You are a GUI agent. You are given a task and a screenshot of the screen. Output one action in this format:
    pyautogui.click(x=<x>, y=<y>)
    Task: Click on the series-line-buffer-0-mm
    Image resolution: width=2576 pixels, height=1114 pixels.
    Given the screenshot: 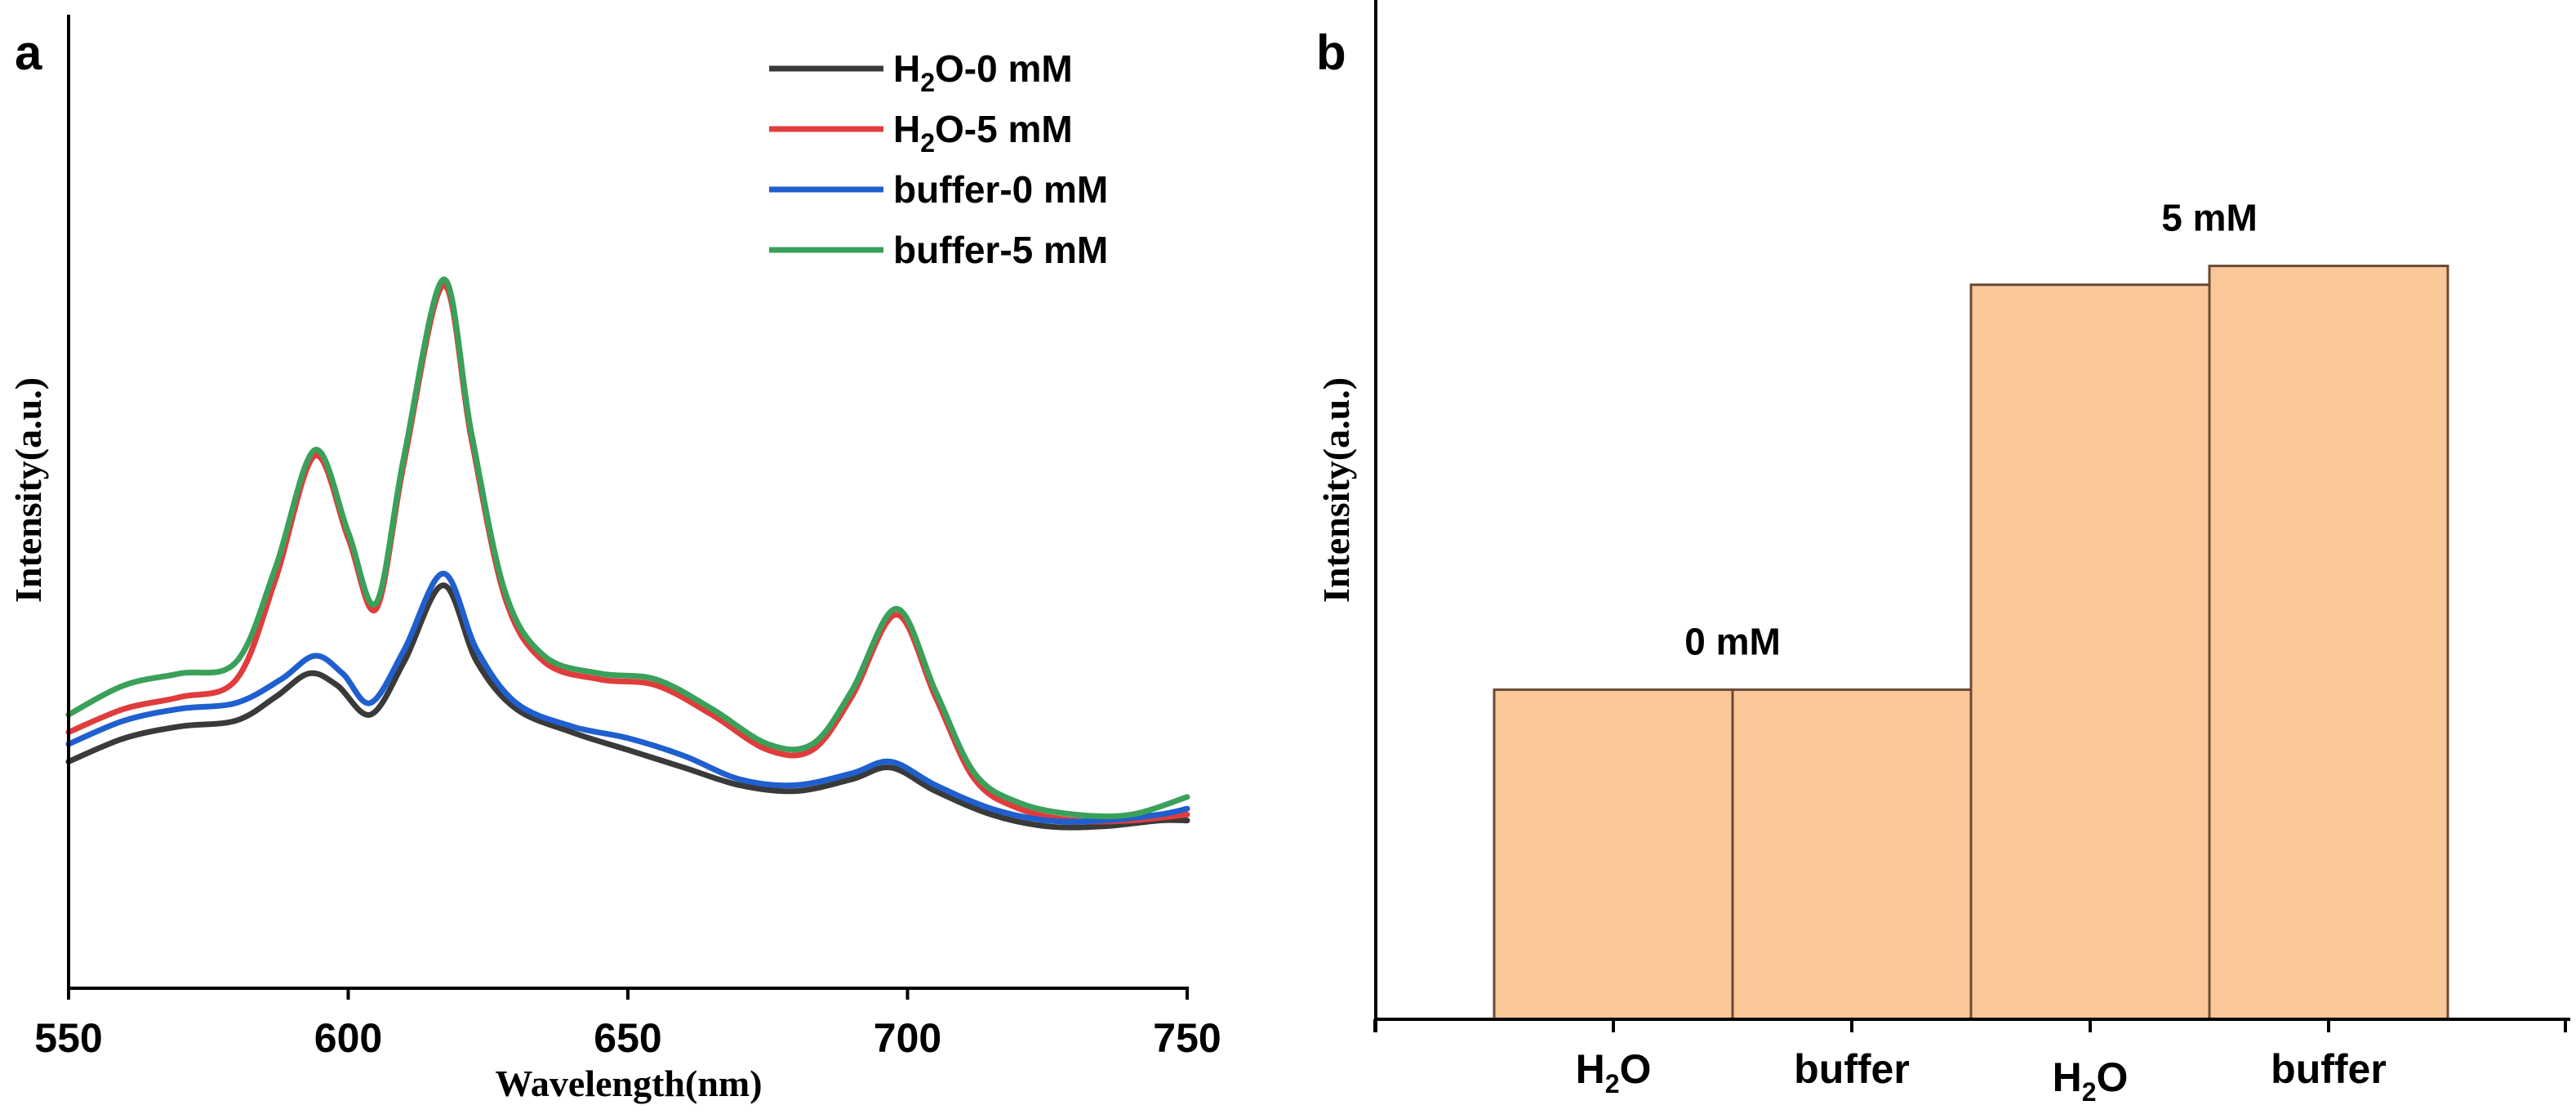 What is the action you would take?
    pyautogui.click(x=627, y=698)
    